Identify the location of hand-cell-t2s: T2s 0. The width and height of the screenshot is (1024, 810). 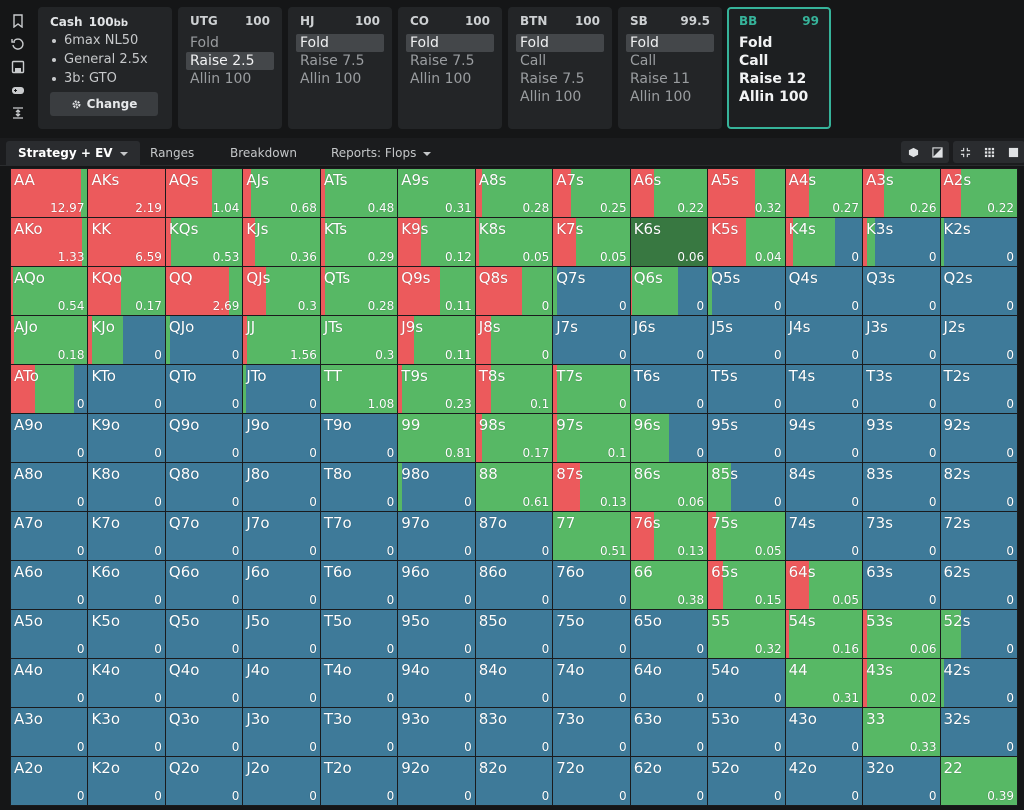
(978, 389).